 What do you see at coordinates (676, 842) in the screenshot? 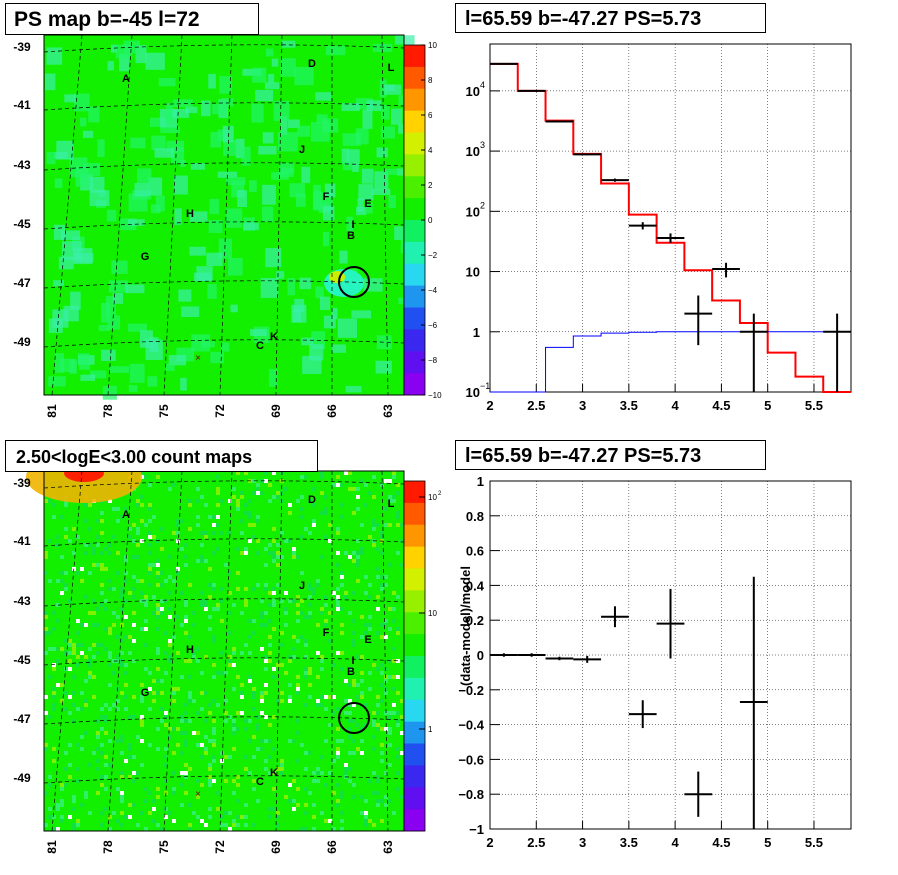
I see `x-tick-label: 4` at bounding box center [676, 842].